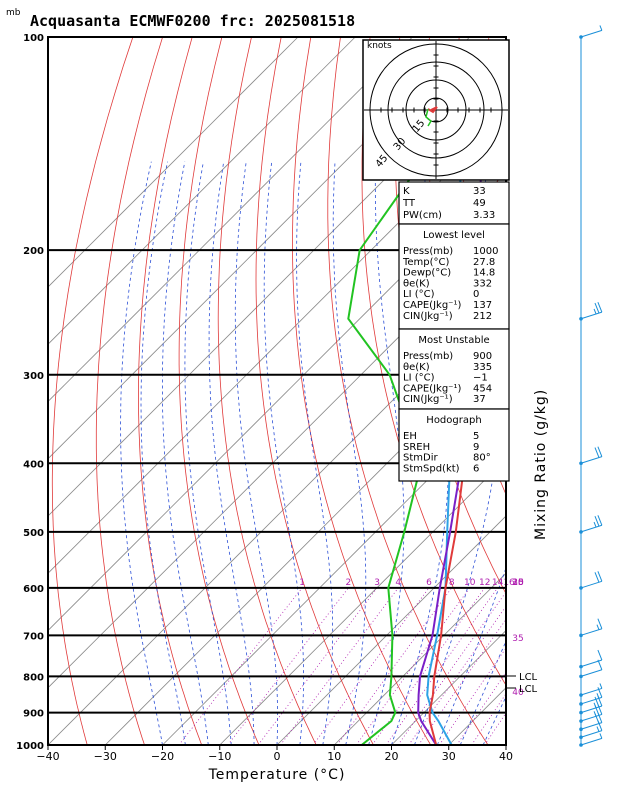 Image resolution: width=618 pixels, height=800 pixels. What do you see at coordinates (476, 447) in the screenshot?
I see `index-value: 9` at bounding box center [476, 447].